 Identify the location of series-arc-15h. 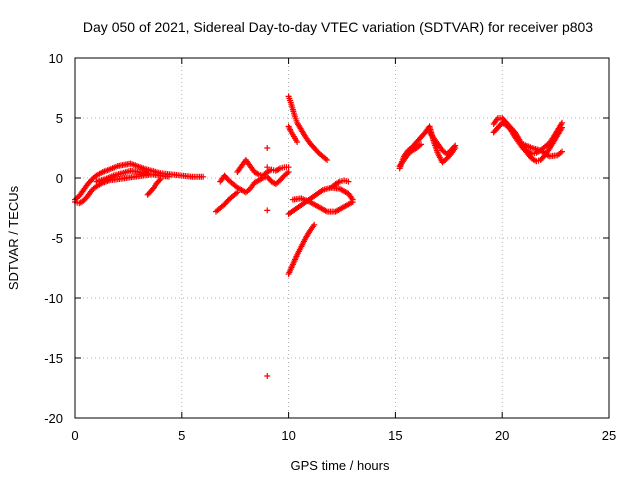
(427, 147).